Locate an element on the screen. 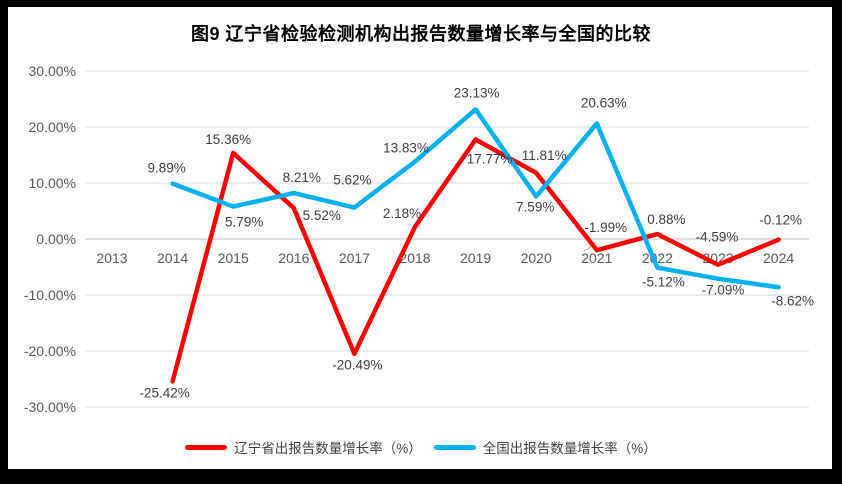 Image resolution: width=842 pixels, height=484 pixels. data-label: -5.12% is located at coordinates (663, 282).